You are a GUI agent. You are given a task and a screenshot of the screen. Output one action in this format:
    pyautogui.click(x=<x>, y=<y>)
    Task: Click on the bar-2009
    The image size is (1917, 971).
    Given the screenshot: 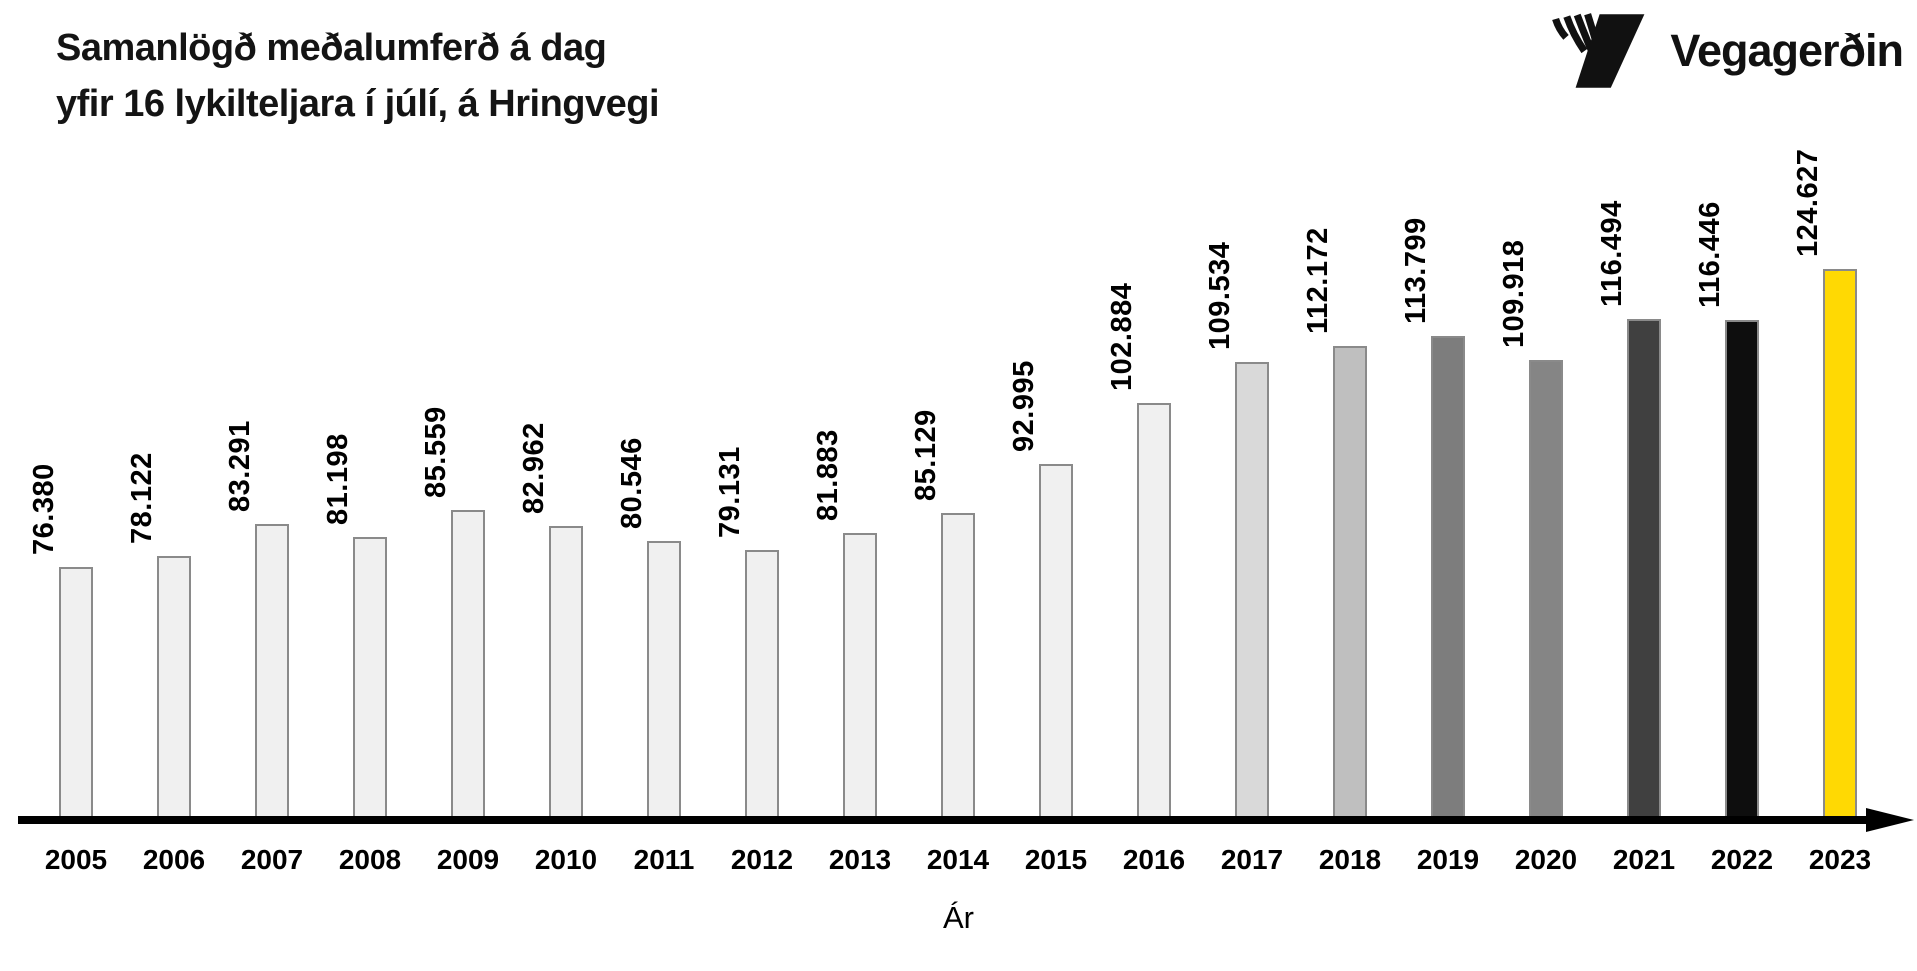 What is the action you would take?
    pyautogui.click(x=468, y=666)
    